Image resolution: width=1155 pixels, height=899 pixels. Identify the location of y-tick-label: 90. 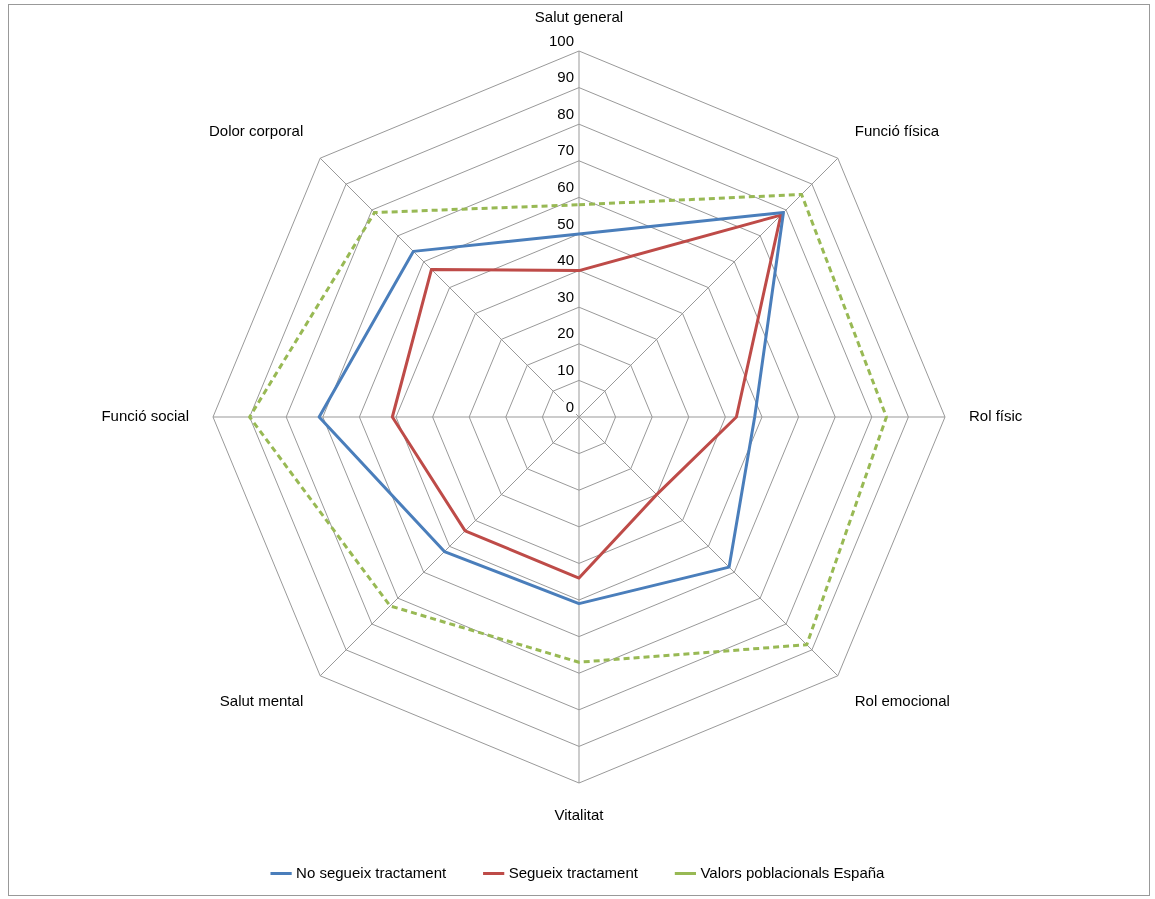
(565, 77).